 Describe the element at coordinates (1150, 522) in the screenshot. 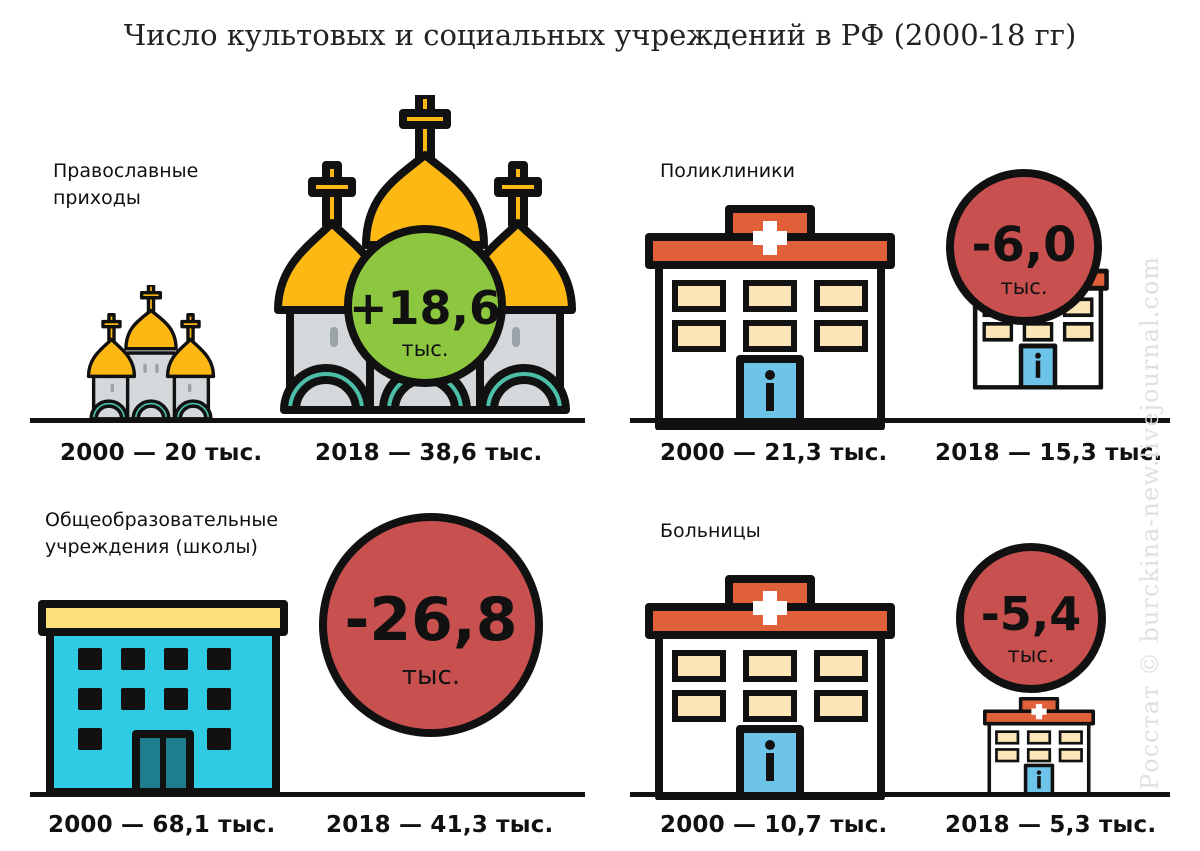

I see `watermark: Росстат © burckina-new.livejournal.com` at that location.